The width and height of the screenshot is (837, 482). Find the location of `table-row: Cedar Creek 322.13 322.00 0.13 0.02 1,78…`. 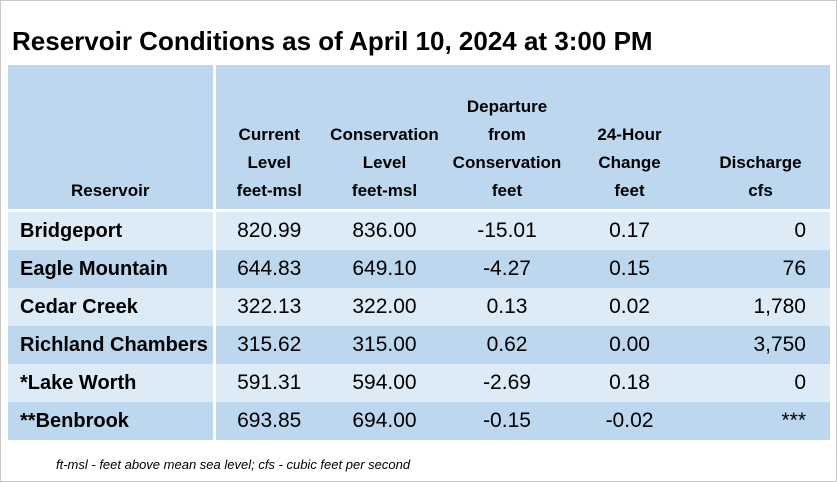

table-row: Cedar Creek 322.13 322.00 0.13 0.02 1,78… is located at coordinates (419, 307).